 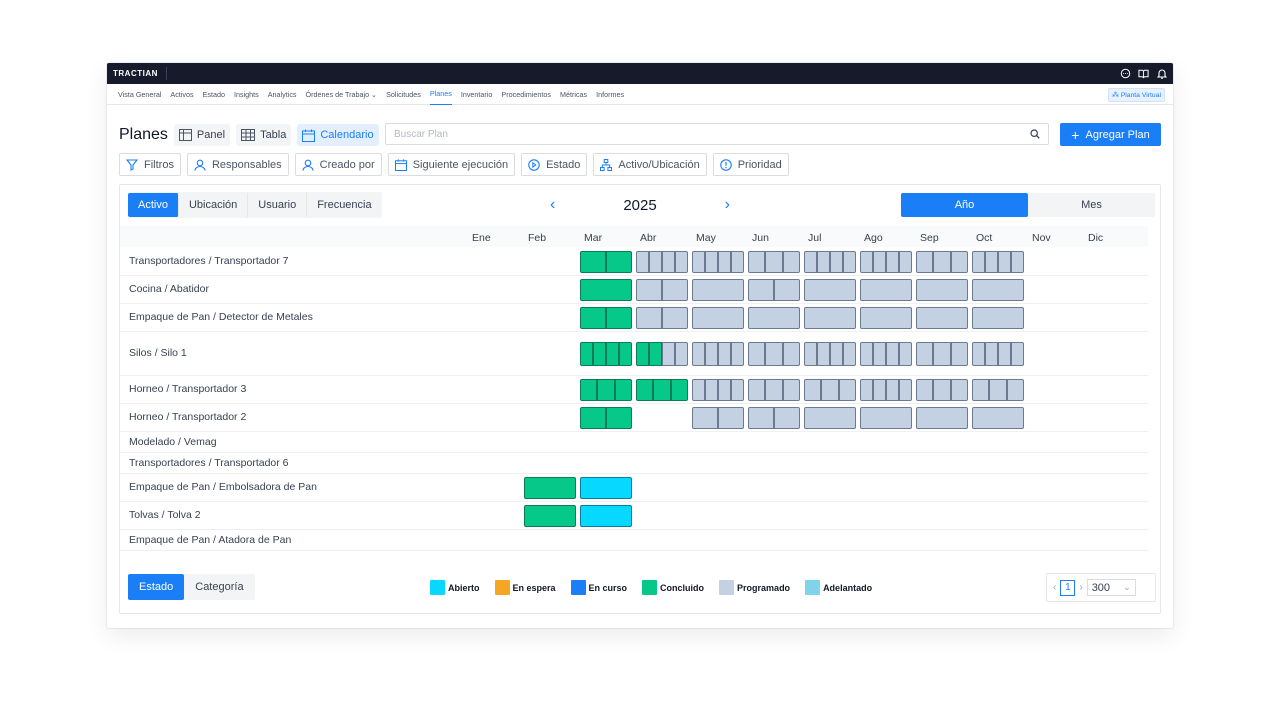 What do you see at coordinates (264, 135) in the screenshot?
I see `view-table-button: Tabla` at bounding box center [264, 135].